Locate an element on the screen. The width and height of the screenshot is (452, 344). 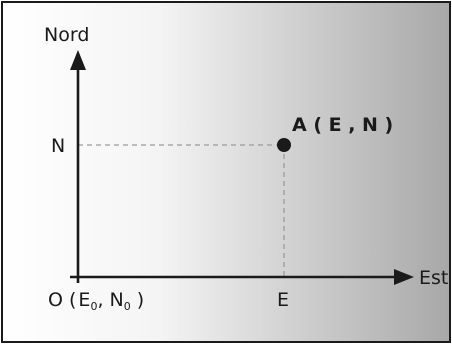
origin-e: E is located at coordinates (84, 300).